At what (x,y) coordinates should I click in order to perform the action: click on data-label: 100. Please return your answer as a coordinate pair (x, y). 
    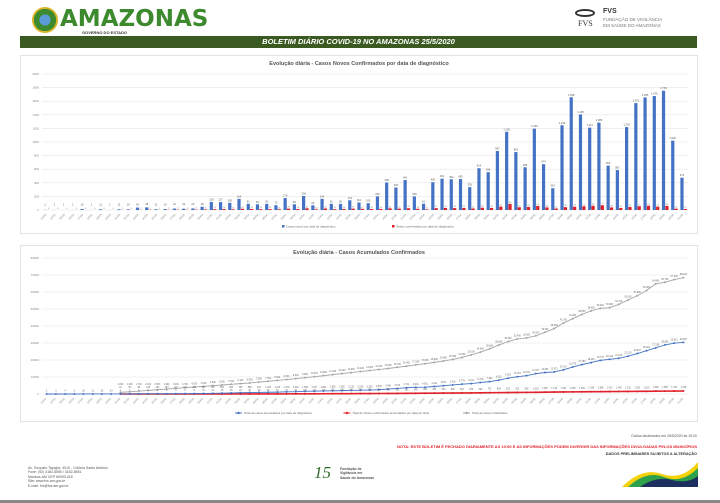
    Looking at the image, I should click on (368, 201).